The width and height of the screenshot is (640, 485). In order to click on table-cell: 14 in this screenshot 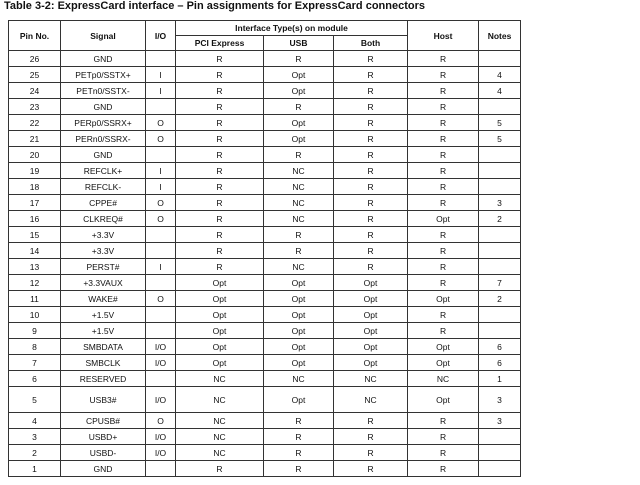, I will do `click(34, 250)`.